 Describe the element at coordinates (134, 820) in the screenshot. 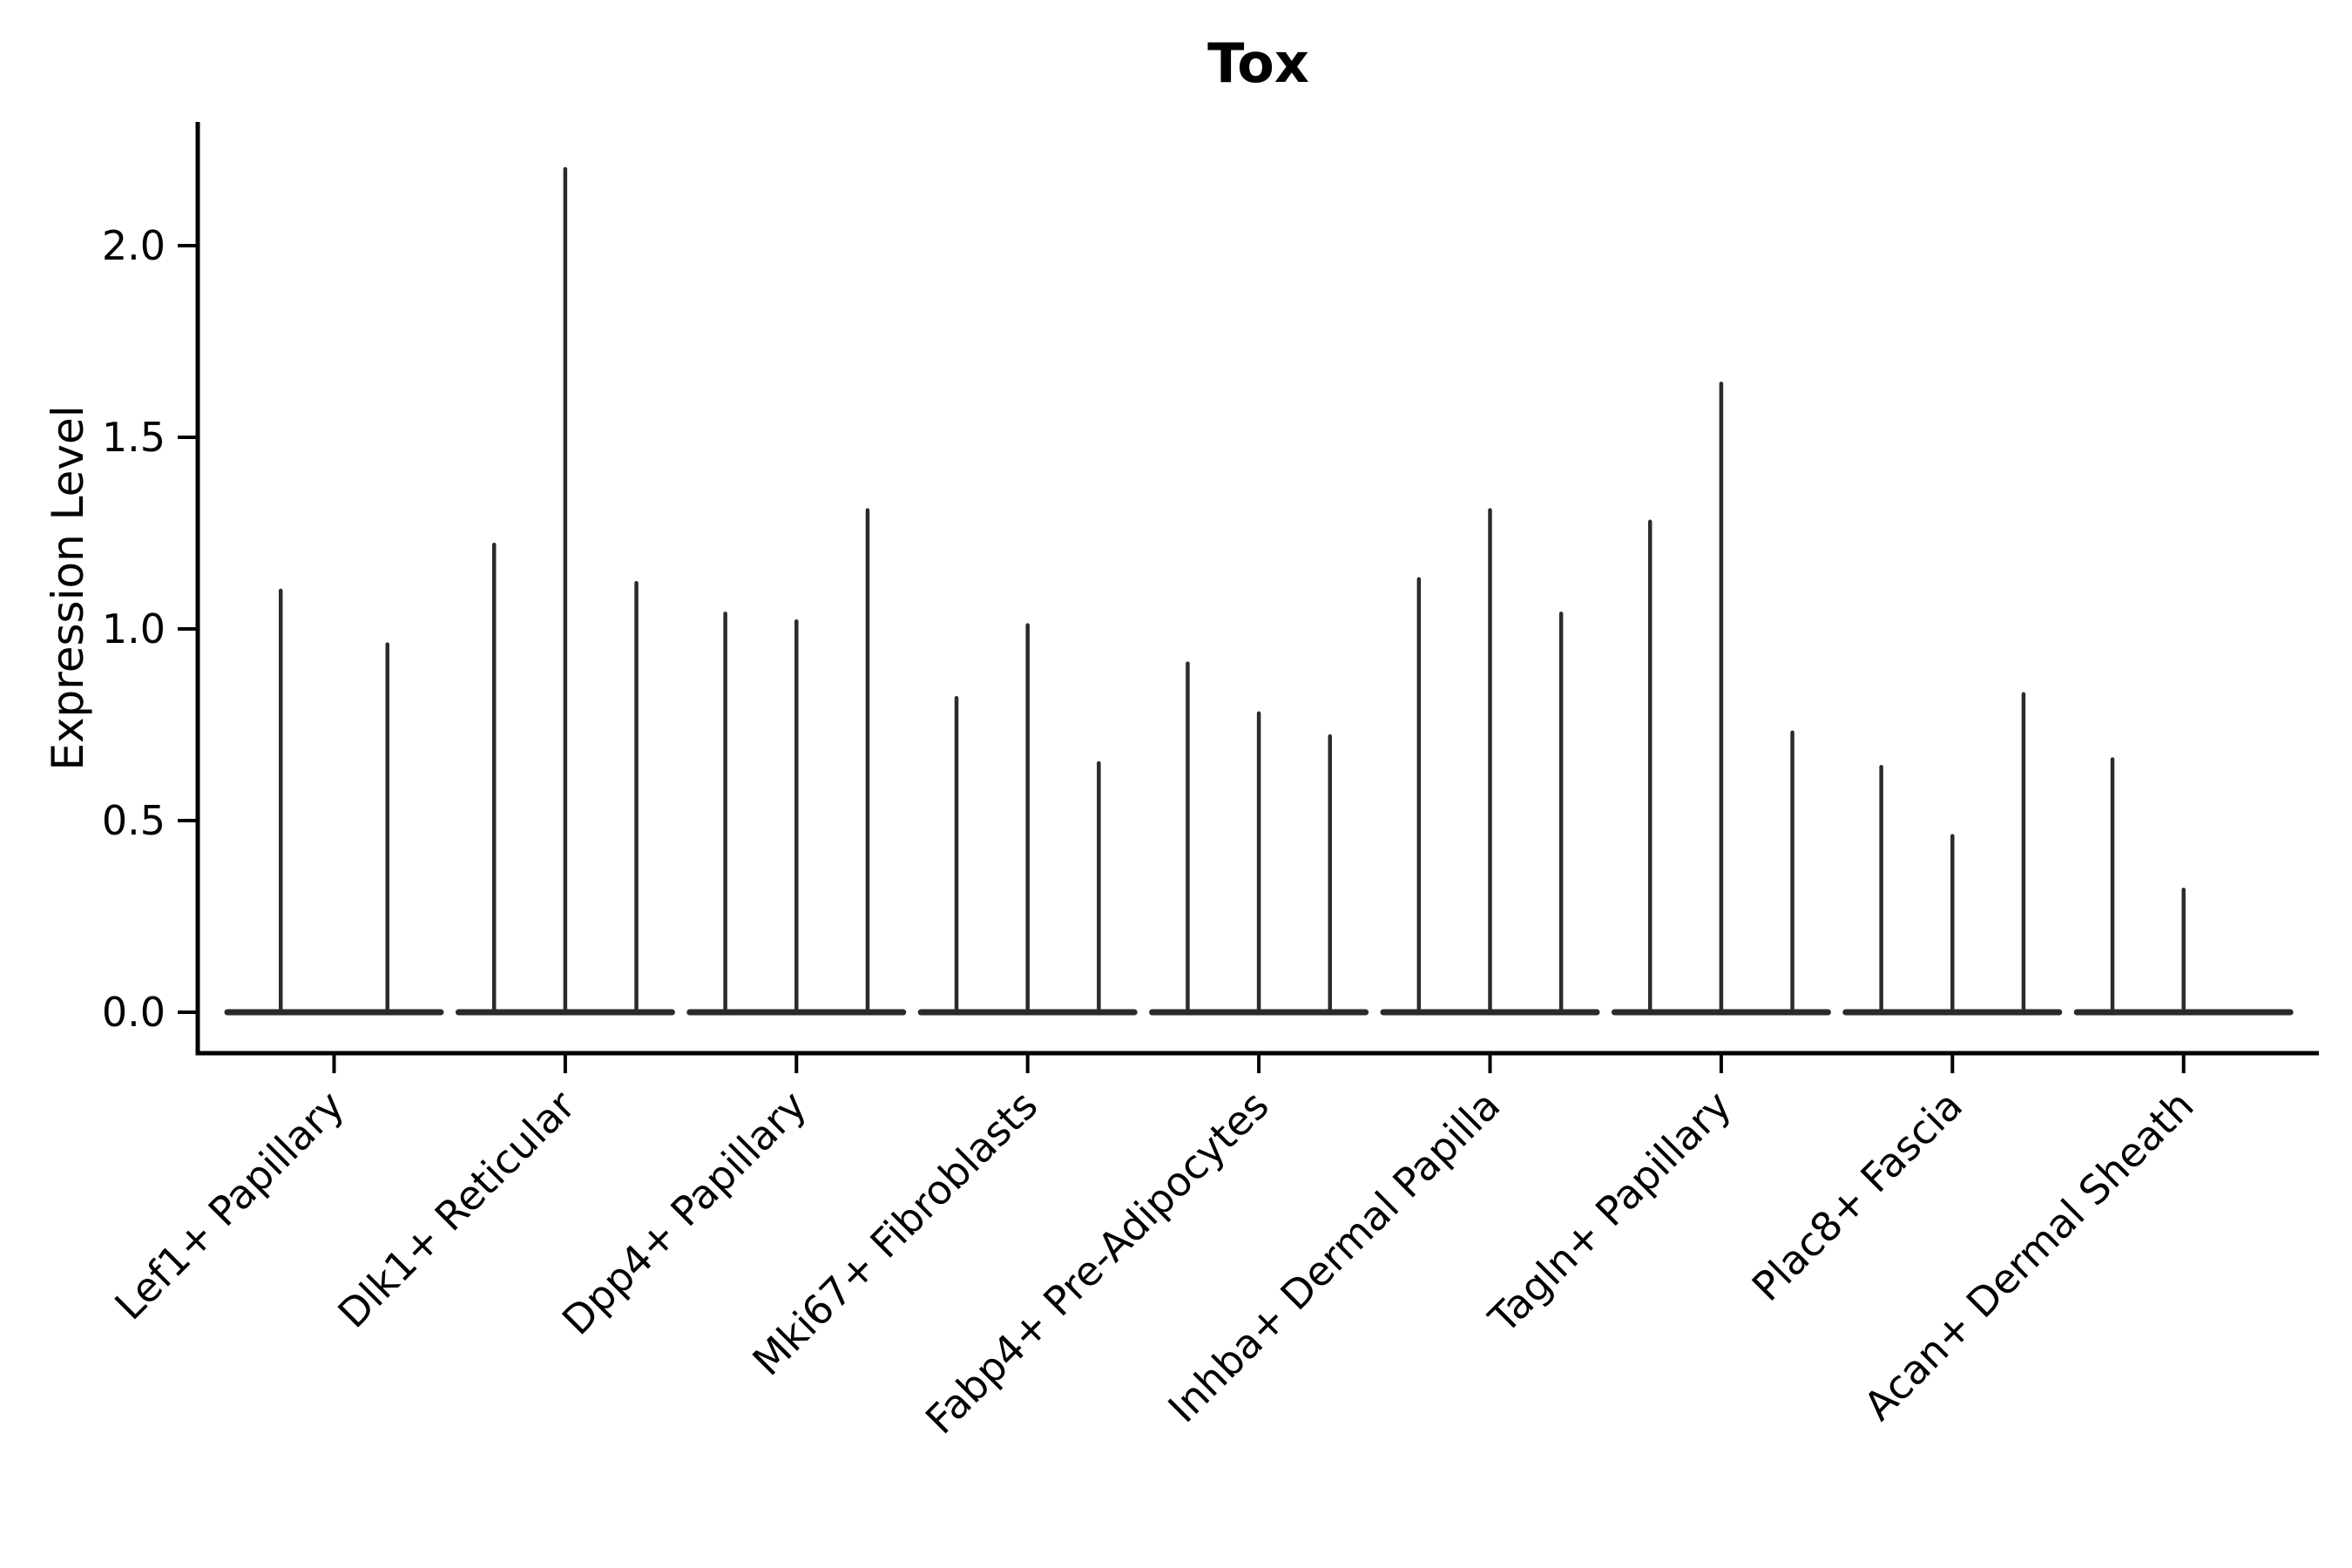

I see `y-tick-label: 0.5` at that location.